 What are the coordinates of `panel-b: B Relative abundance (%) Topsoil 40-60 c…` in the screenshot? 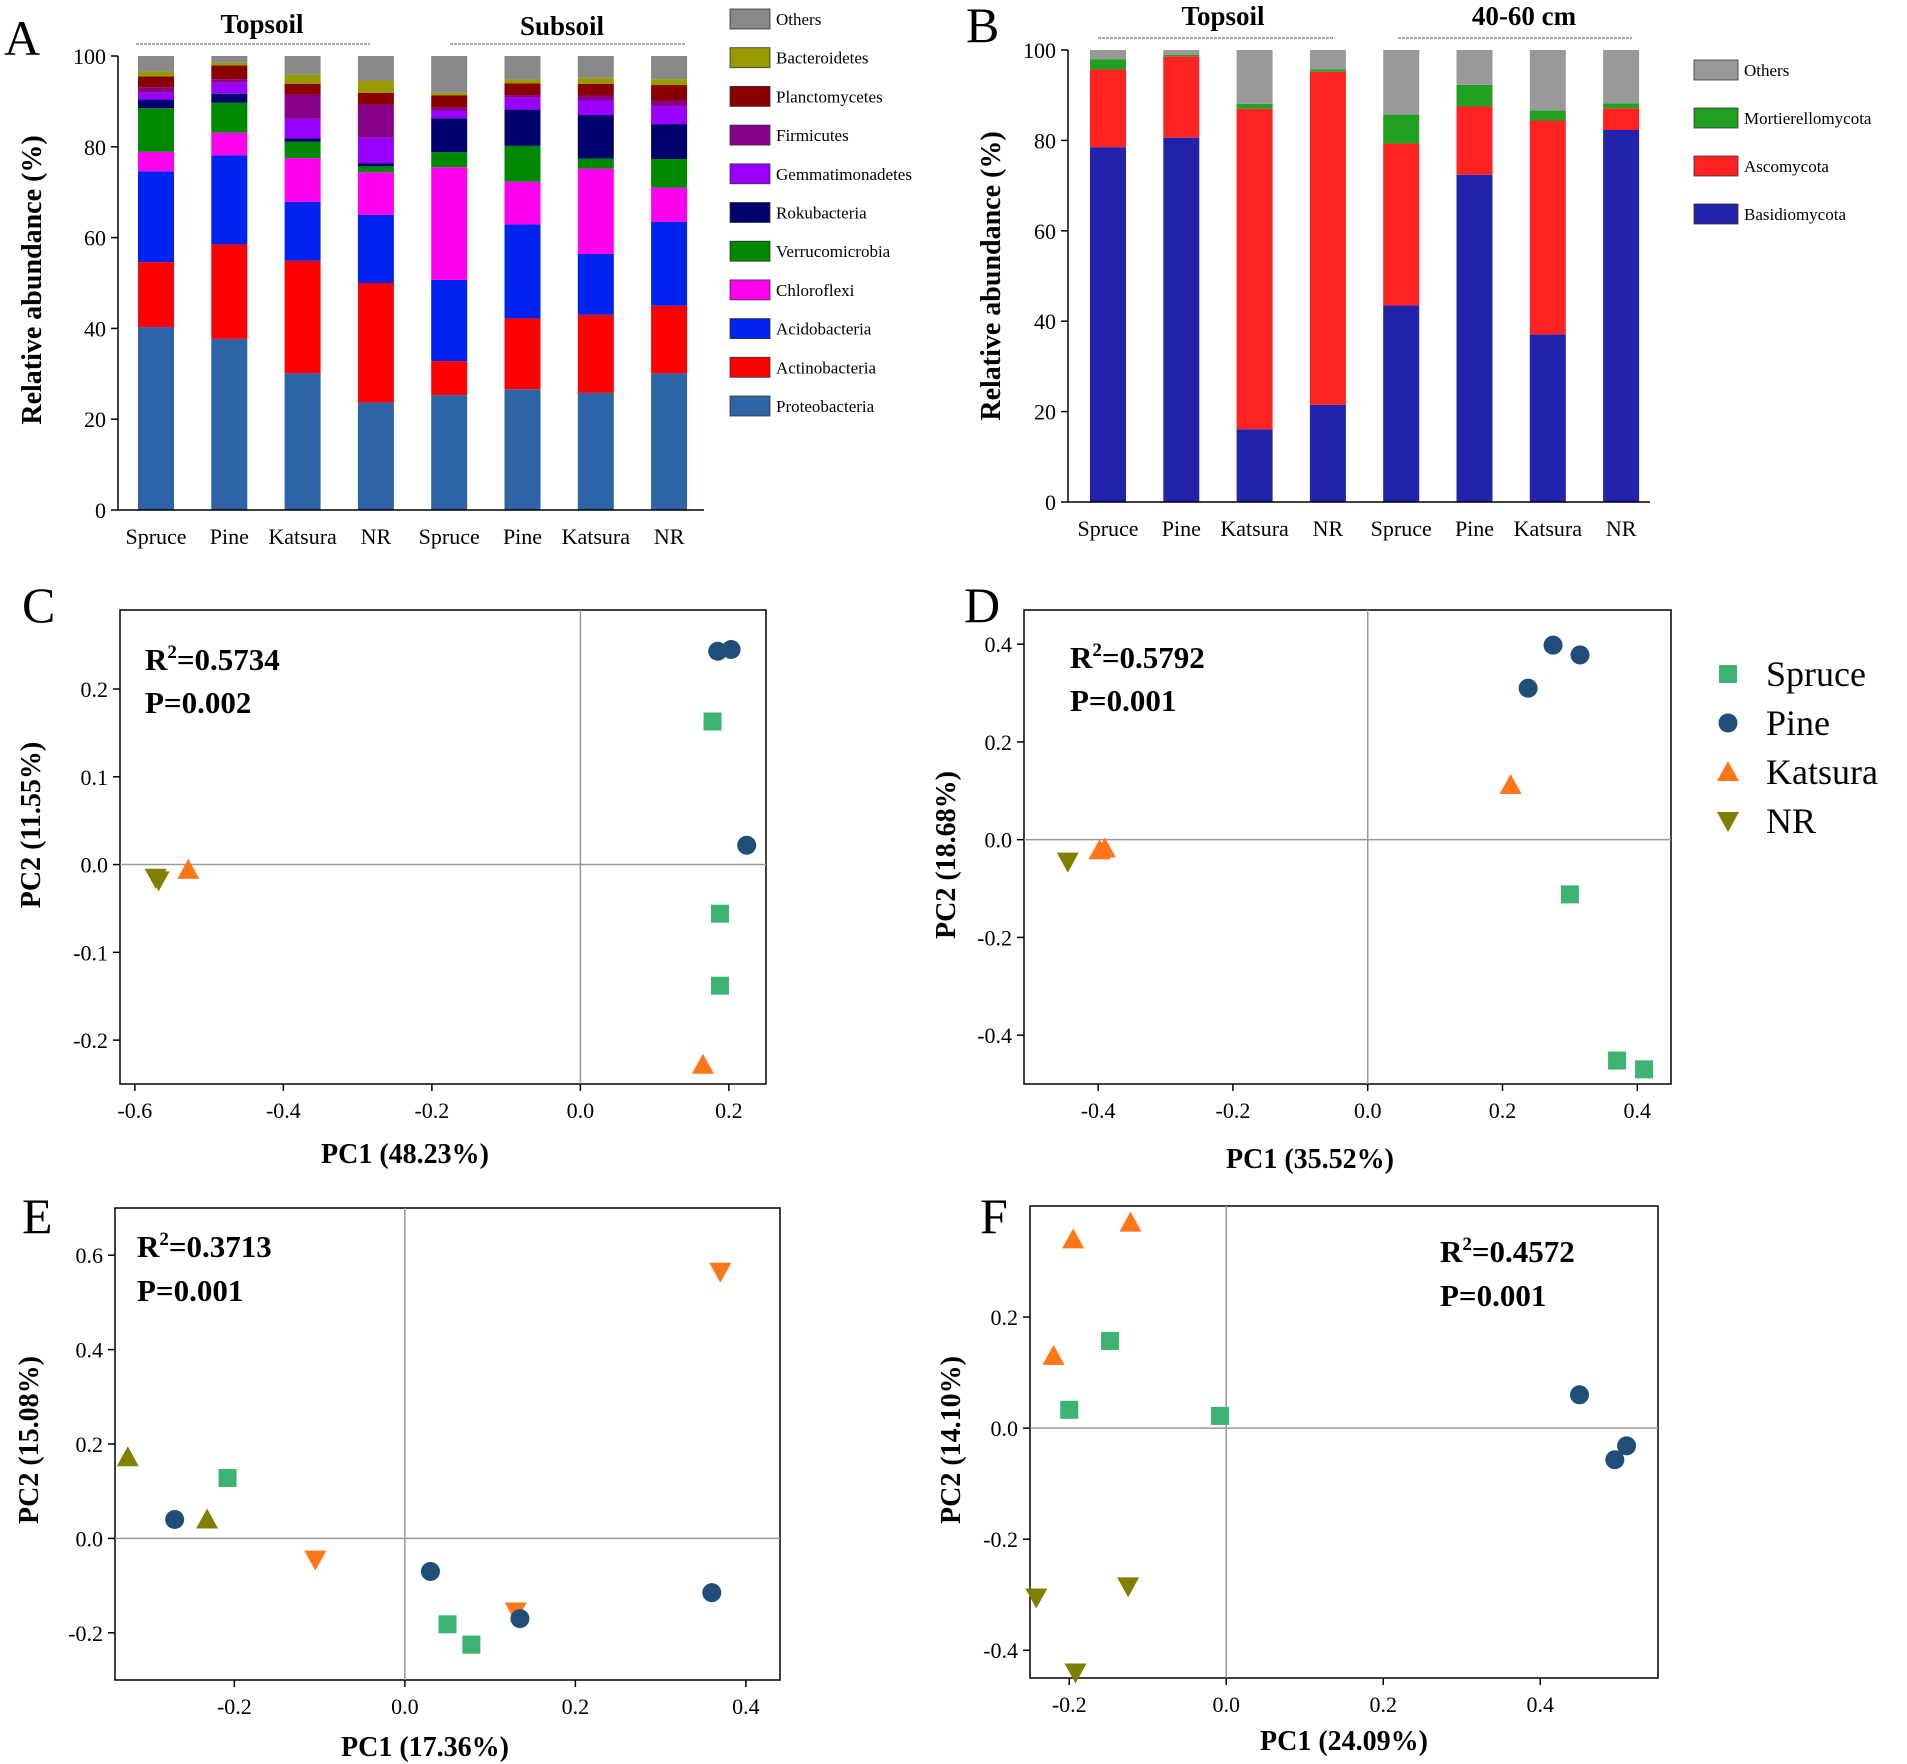 It's located at (1419, 270).